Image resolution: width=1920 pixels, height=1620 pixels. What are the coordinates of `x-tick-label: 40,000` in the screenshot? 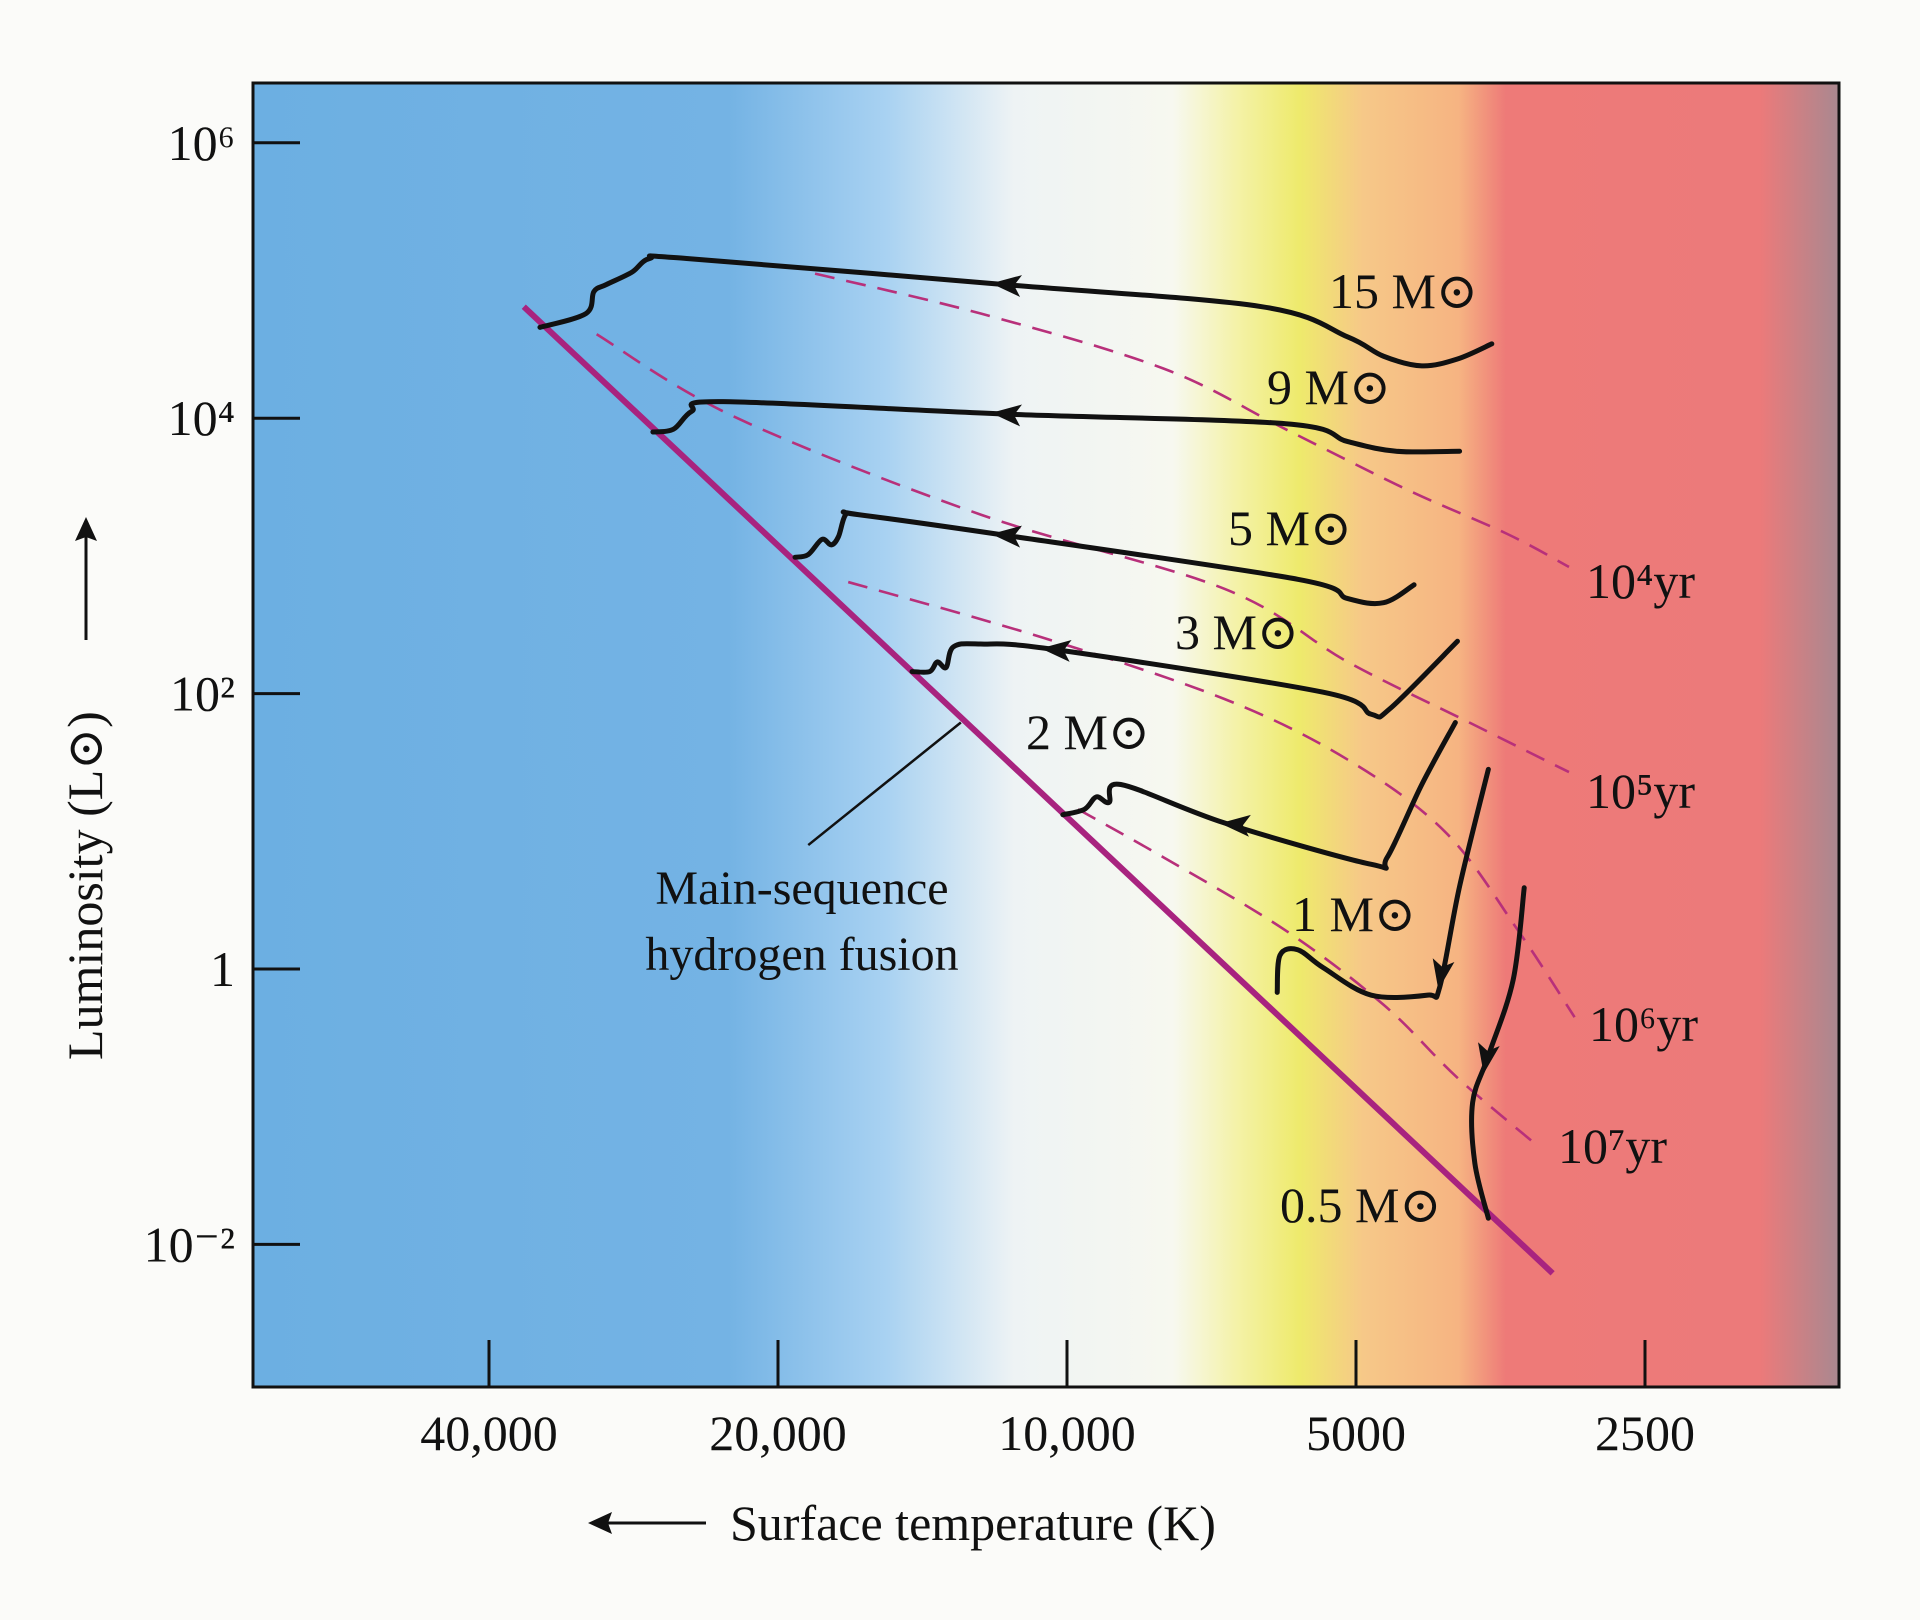 It's located at (489, 1433).